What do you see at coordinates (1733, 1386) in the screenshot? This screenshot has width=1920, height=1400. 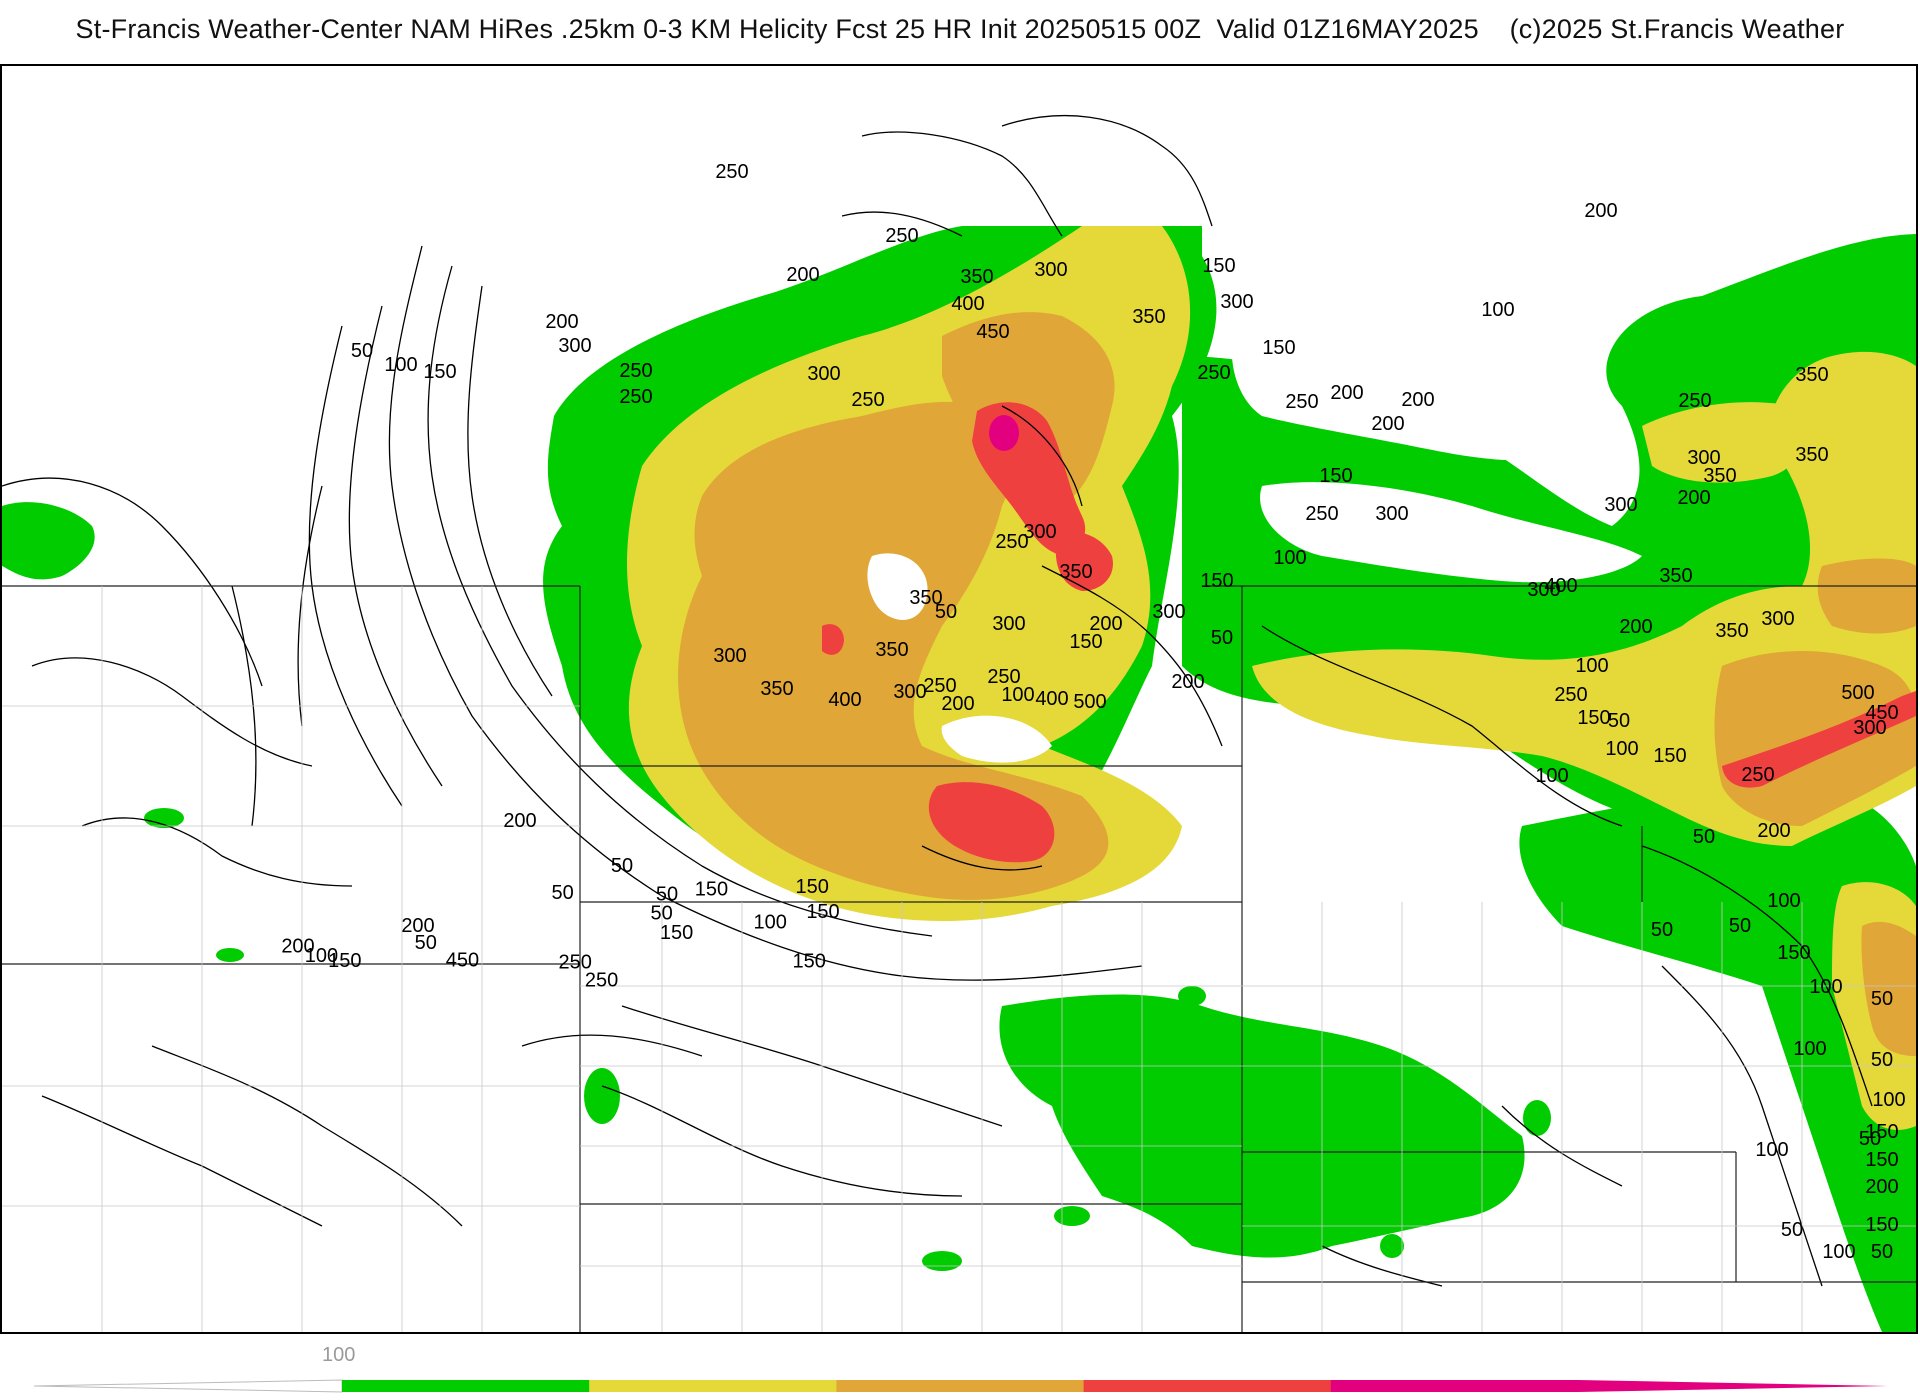 I see `colorbar-high-triangle` at bounding box center [1733, 1386].